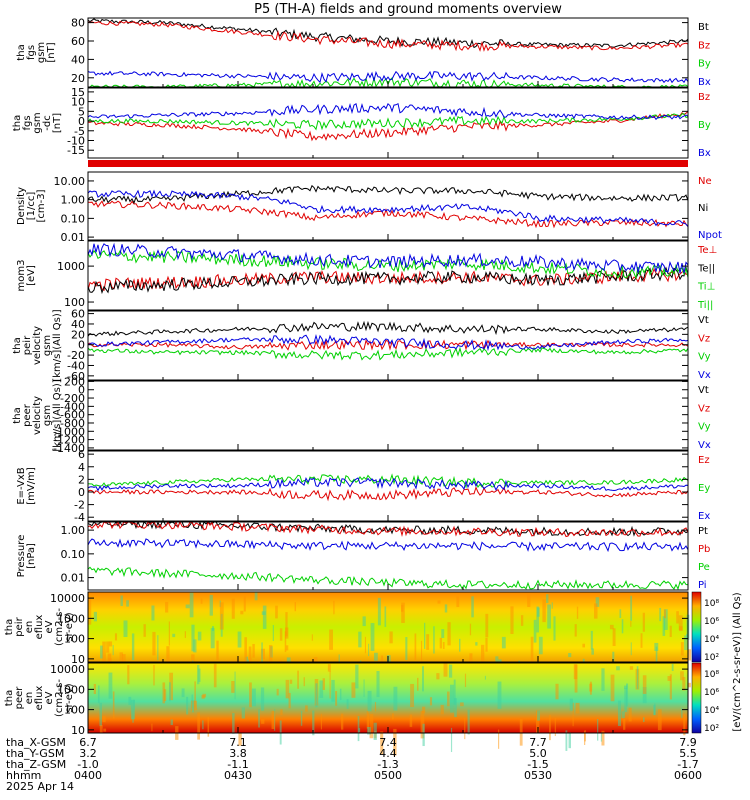  I want to click on legend-entry: Vz, so click(704, 338).